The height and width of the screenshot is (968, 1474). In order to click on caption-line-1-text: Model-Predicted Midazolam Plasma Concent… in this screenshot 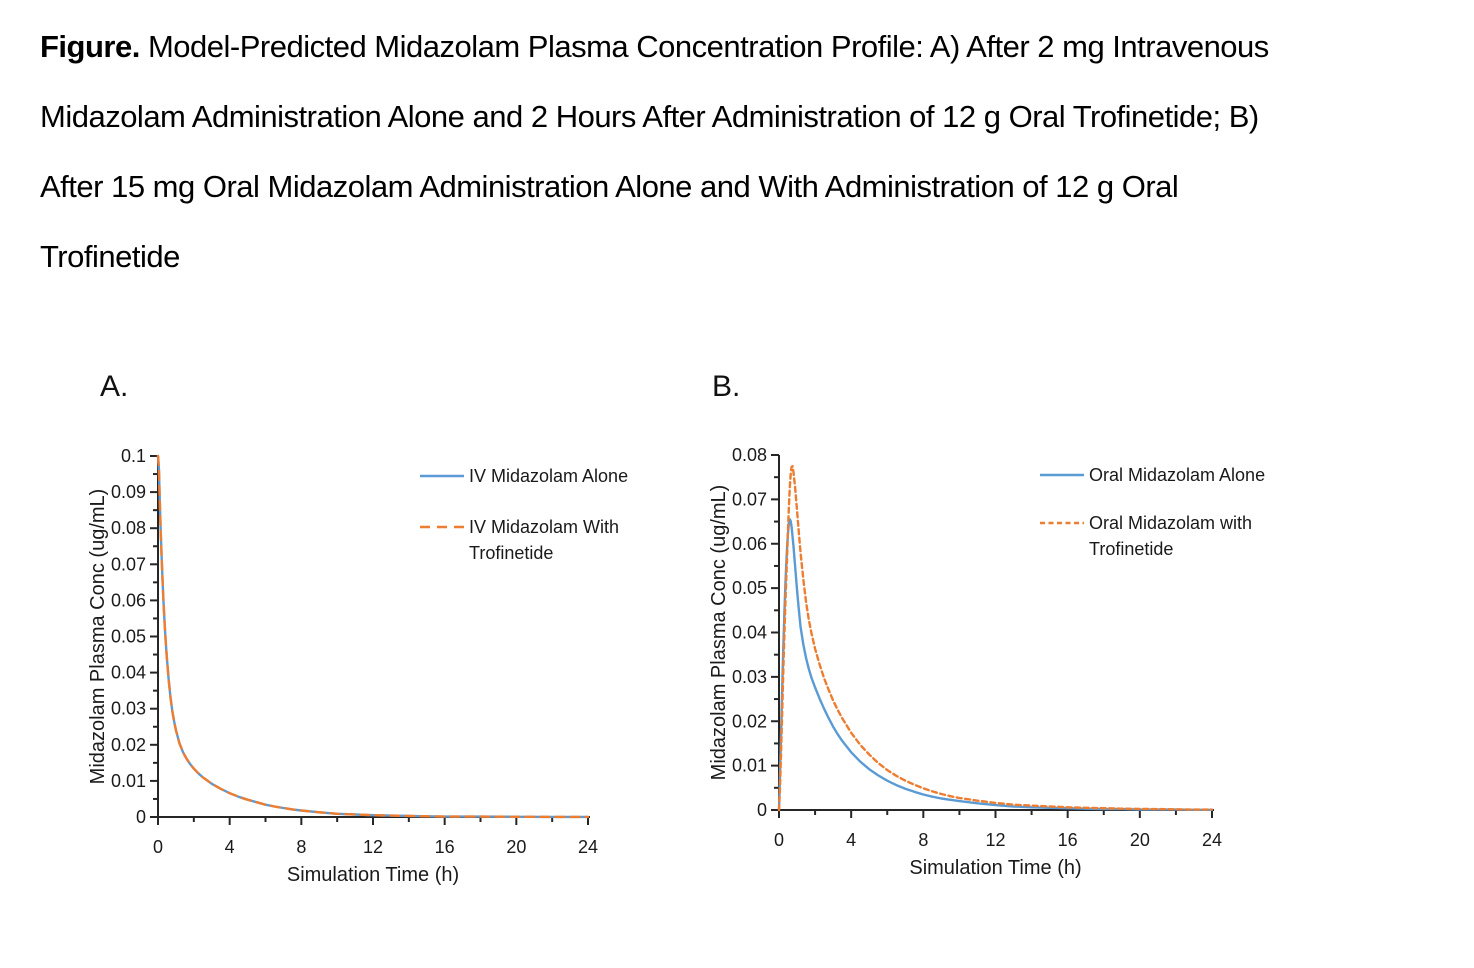, I will do `click(708, 46)`.